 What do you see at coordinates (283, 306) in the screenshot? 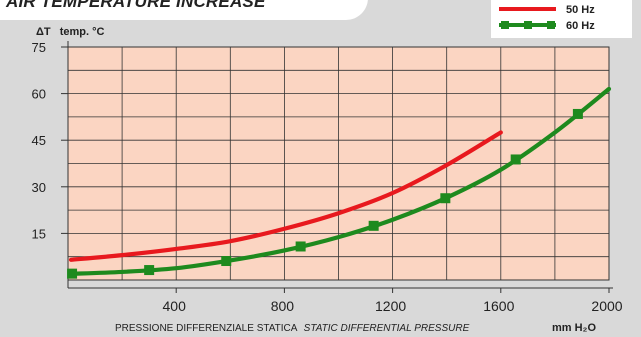
I see `x-tick-label: 800` at bounding box center [283, 306].